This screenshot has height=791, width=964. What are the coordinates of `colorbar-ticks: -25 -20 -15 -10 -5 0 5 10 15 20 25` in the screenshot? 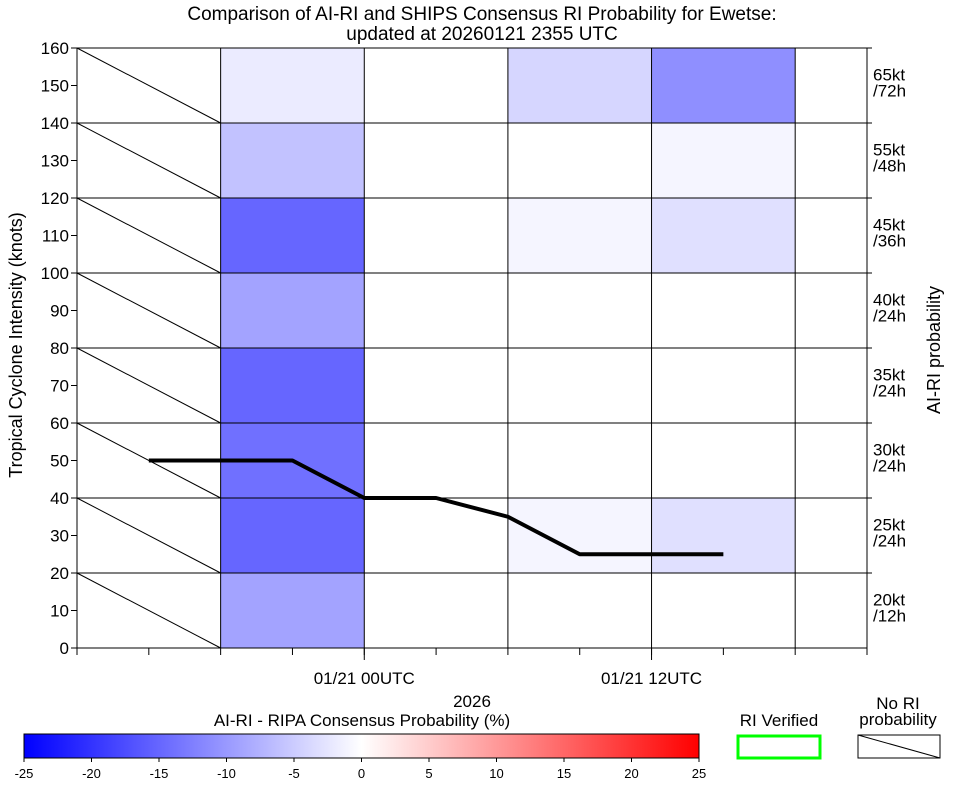 It's located at (360, 769).